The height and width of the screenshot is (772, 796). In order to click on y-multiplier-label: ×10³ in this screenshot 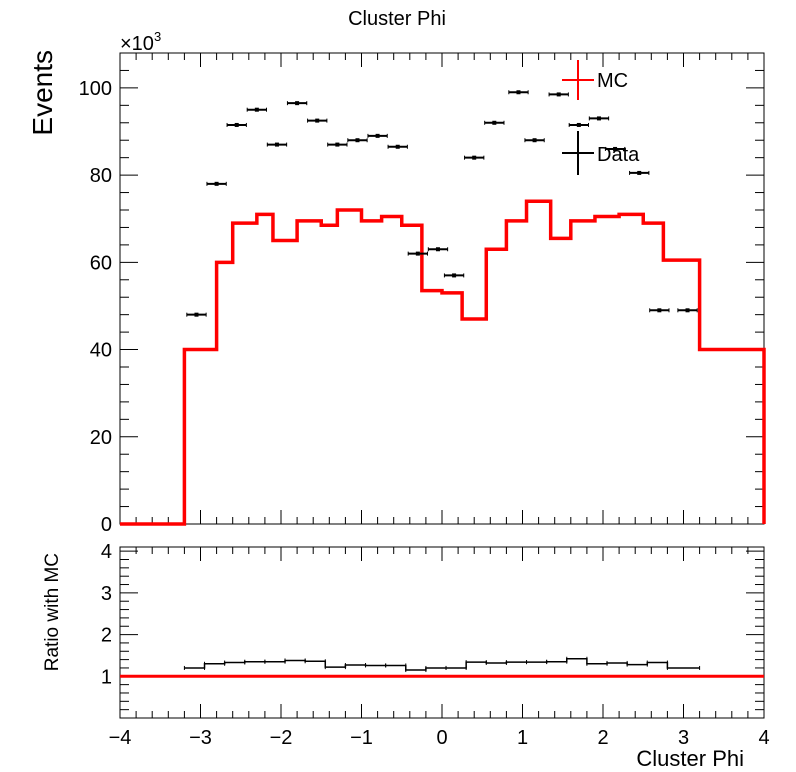, I will do `click(140, 42)`.